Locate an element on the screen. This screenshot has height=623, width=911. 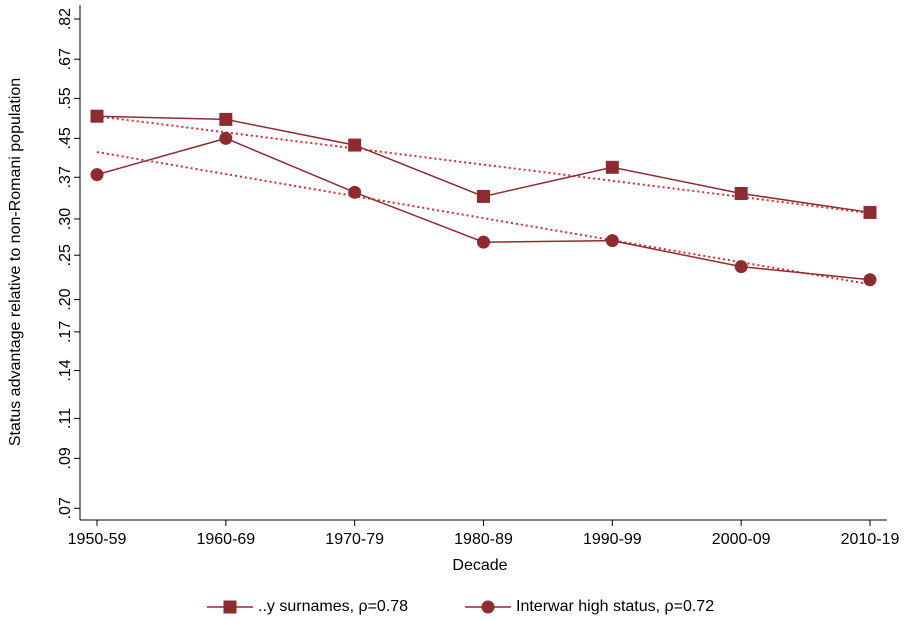
y-tick-label: .17 is located at coordinates (65, 332).